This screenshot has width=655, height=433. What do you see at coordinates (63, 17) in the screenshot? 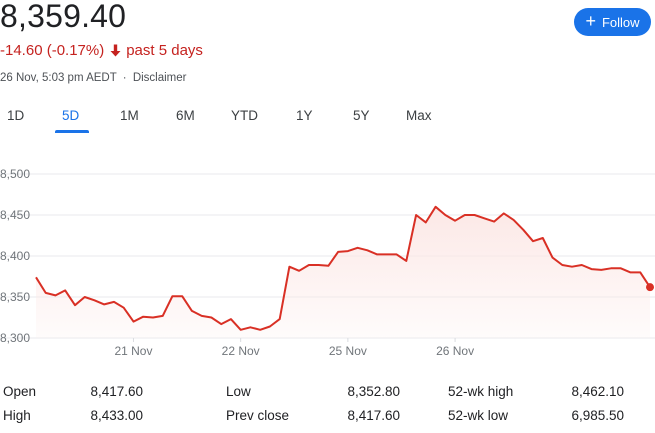
I see `current-price: 8,359.40` at bounding box center [63, 17].